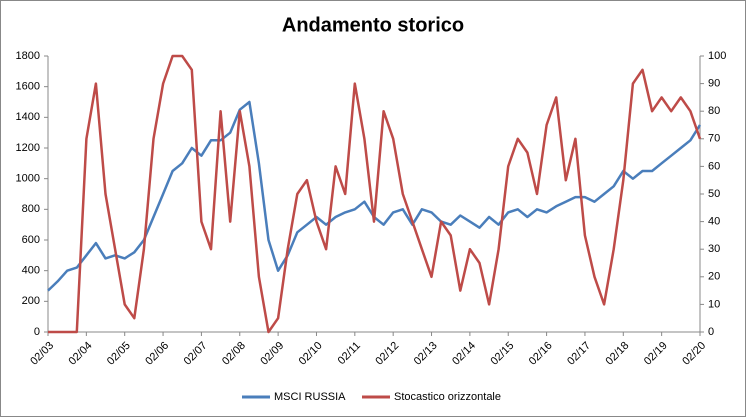 This screenshot has width=746, height=417. What do you see at coordinates (28, 148) in the screenshot?
I see `y-tick-label: 1200` at bounding box center [28, 148].